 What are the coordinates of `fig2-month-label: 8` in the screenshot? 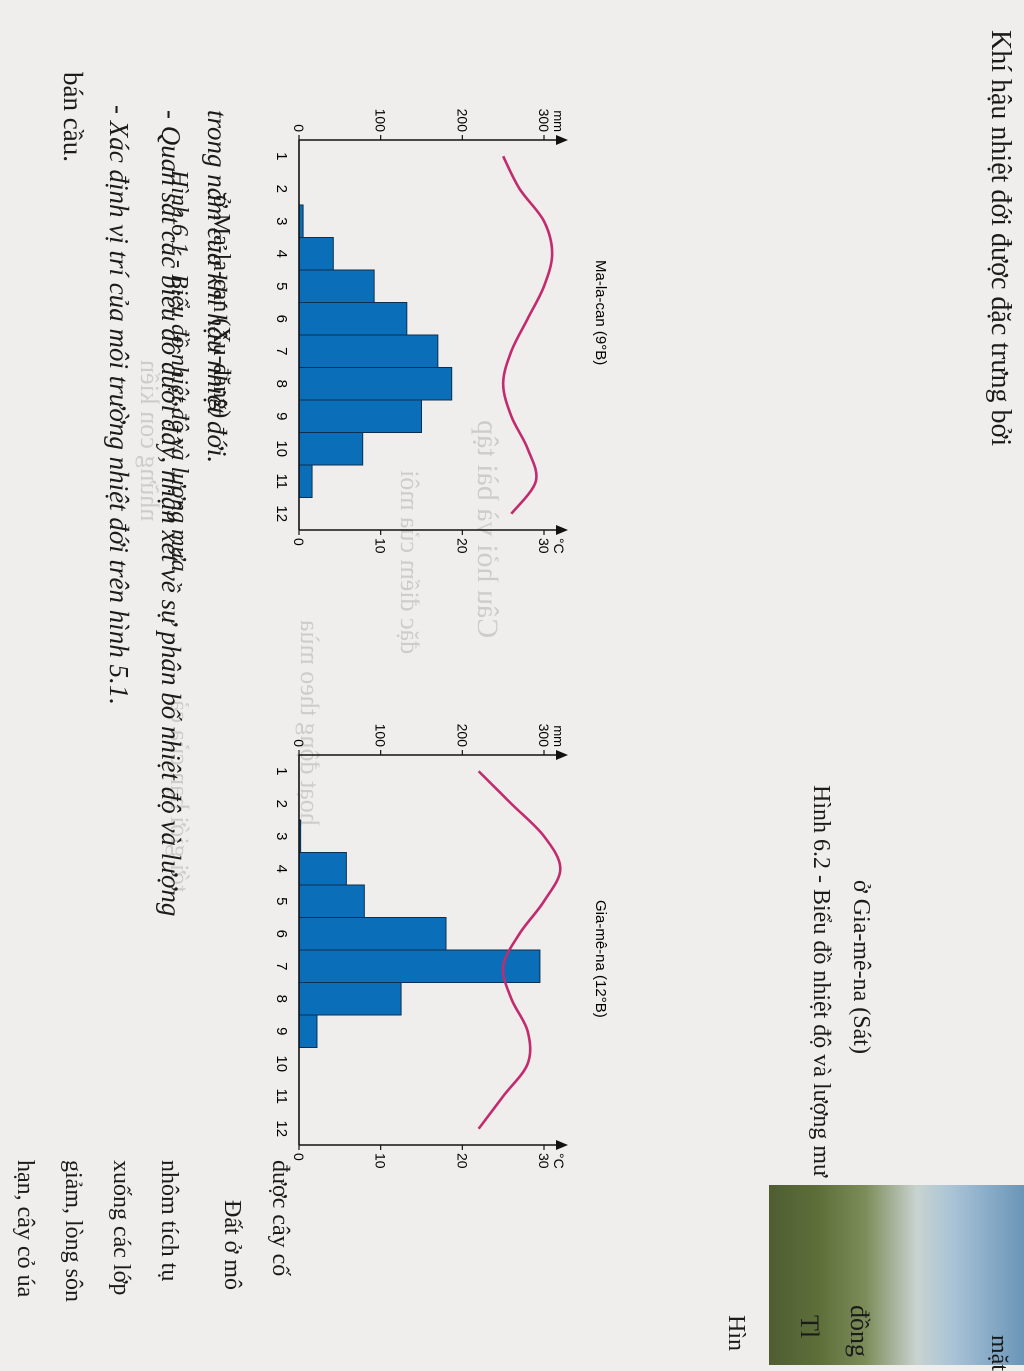 It's located at (281, 999).